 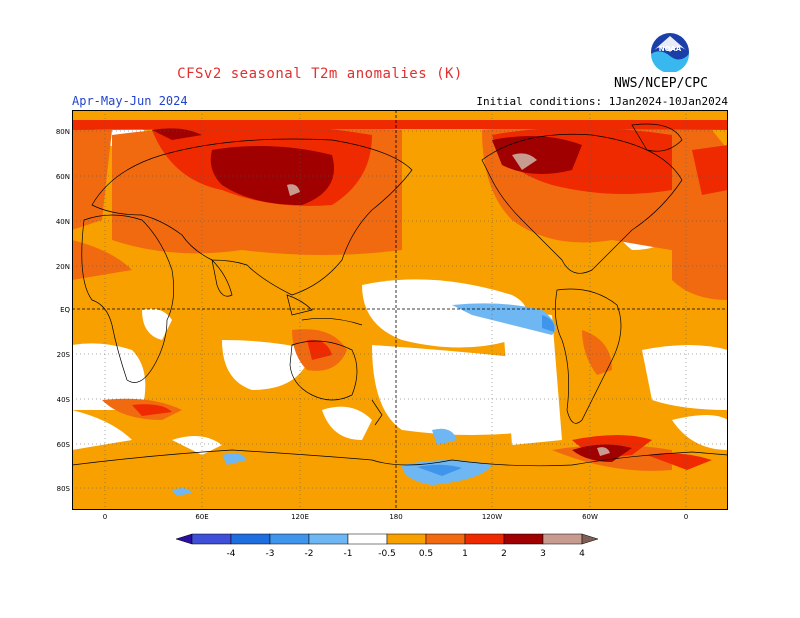 I want to click on colorbar: -4 -3 -2 -1 -0.5 0.5 1 2 3 4, so click(x=387, y=546).